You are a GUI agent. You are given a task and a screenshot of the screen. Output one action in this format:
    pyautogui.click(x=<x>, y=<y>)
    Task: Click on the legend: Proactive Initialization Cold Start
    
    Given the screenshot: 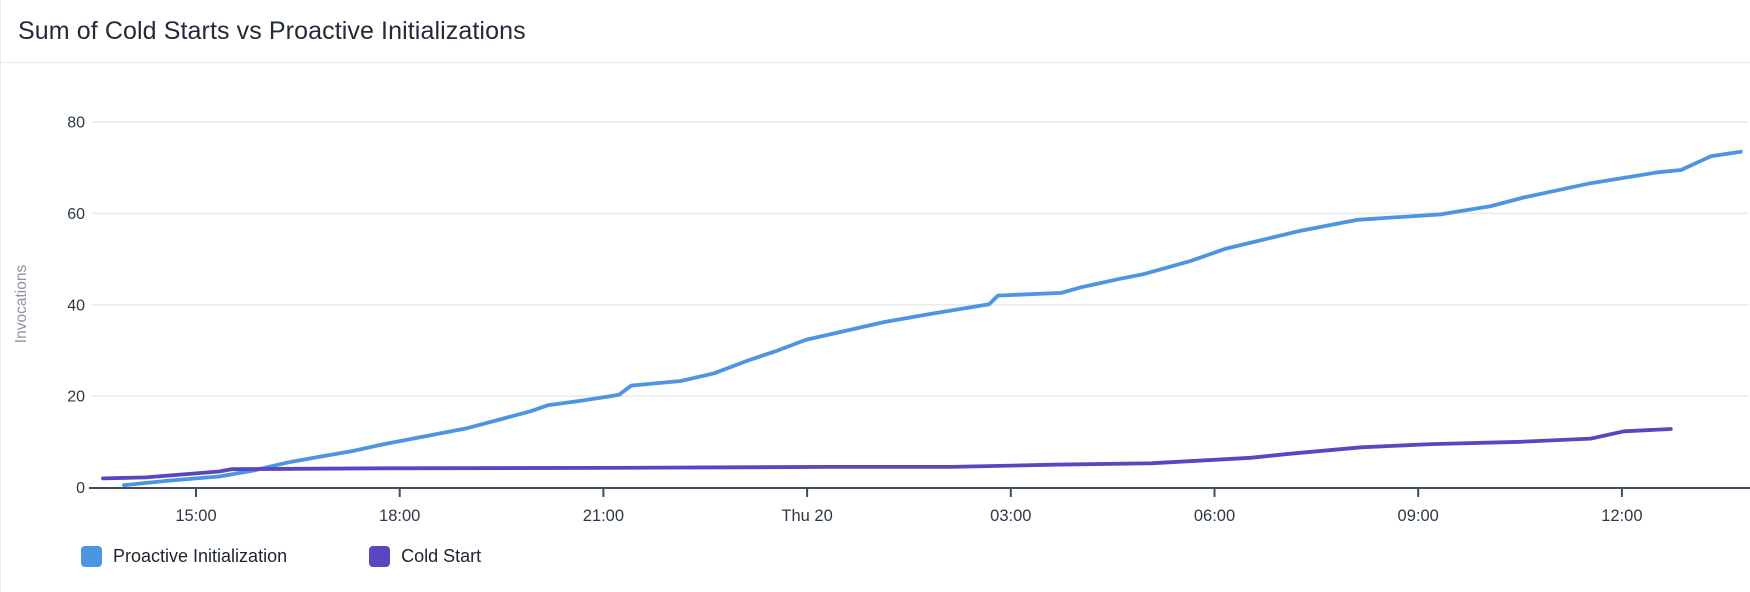 What is the action you would take?
    pyautogui.click(x=281, y=556)
    